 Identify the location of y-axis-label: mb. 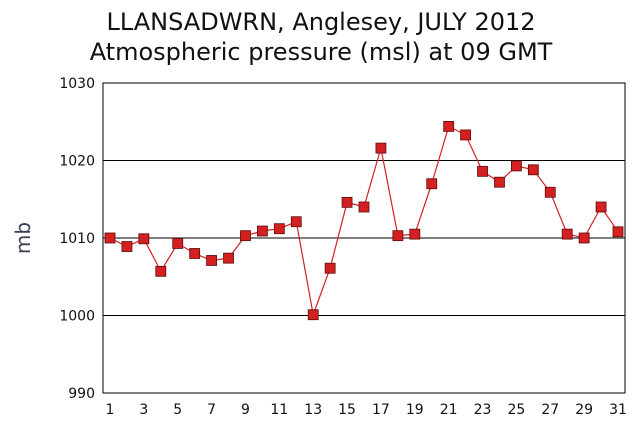
(23, 238).